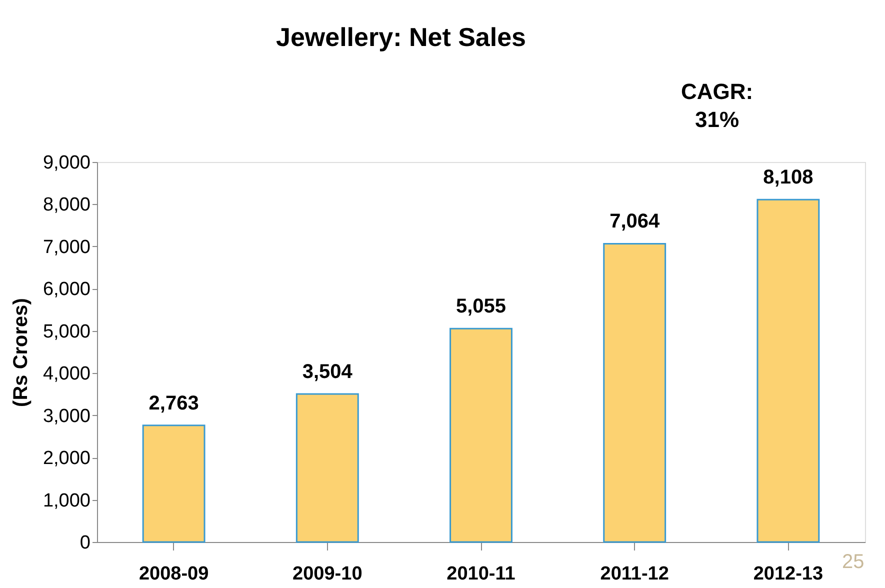  I want to click on y-tick-label: 0, so click(85, 543).